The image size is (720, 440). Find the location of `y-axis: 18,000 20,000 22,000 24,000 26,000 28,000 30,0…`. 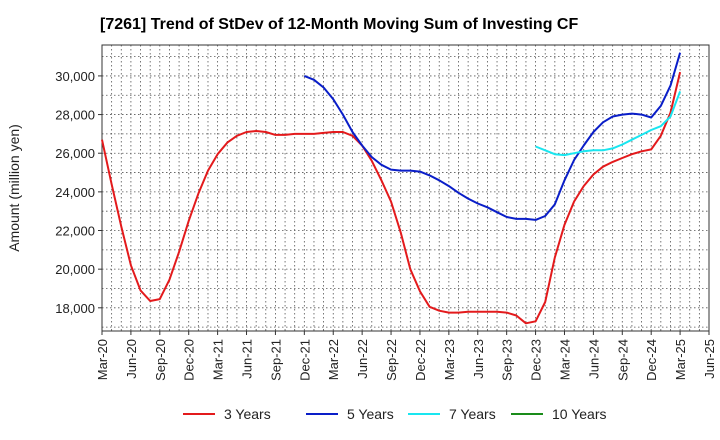

y-axis: 18,000 20,000 22,000 24,000 26,000 28,000 30,0… is located at coordinates (78, 192).